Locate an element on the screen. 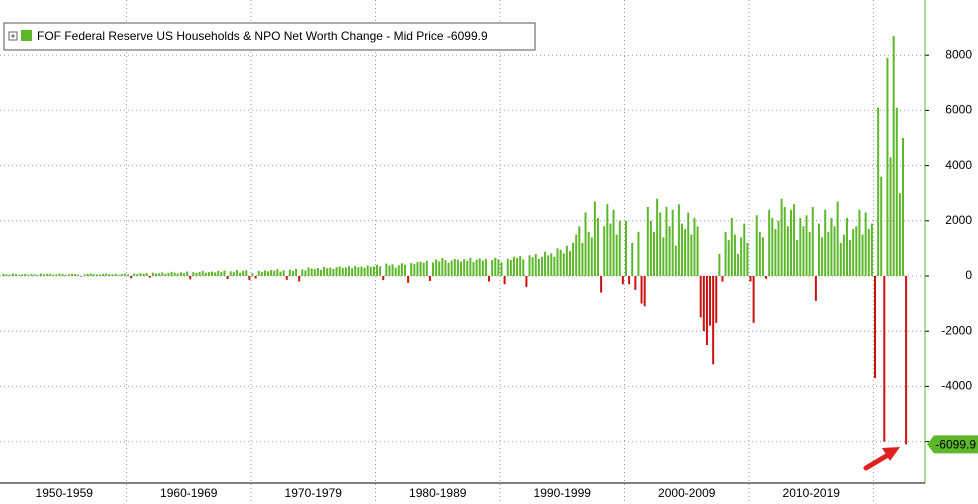 Image resolution: width=978 pixels, height=504 pixels. y-tick-label: 6000 is located at coordinates (958, 110).